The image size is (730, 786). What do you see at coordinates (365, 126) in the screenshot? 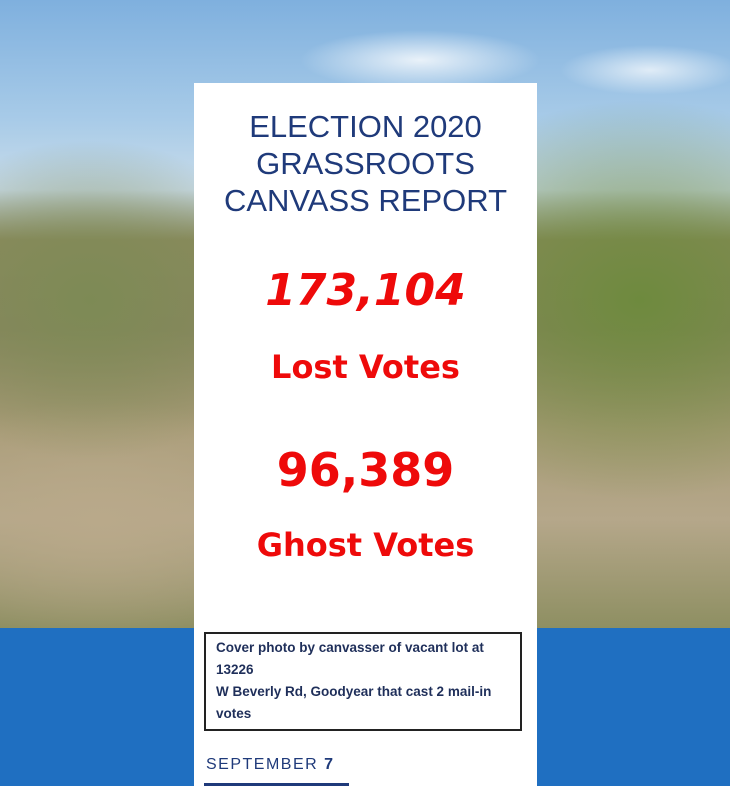
I see `title-line: ELECTION 2020` at bounding box center [365, 126].